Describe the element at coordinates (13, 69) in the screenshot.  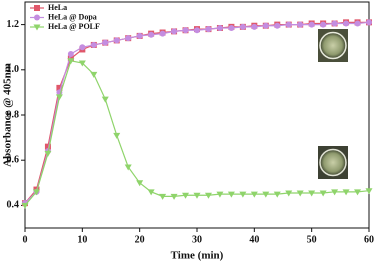
I see `y-tick-label: 1.0` at that location.